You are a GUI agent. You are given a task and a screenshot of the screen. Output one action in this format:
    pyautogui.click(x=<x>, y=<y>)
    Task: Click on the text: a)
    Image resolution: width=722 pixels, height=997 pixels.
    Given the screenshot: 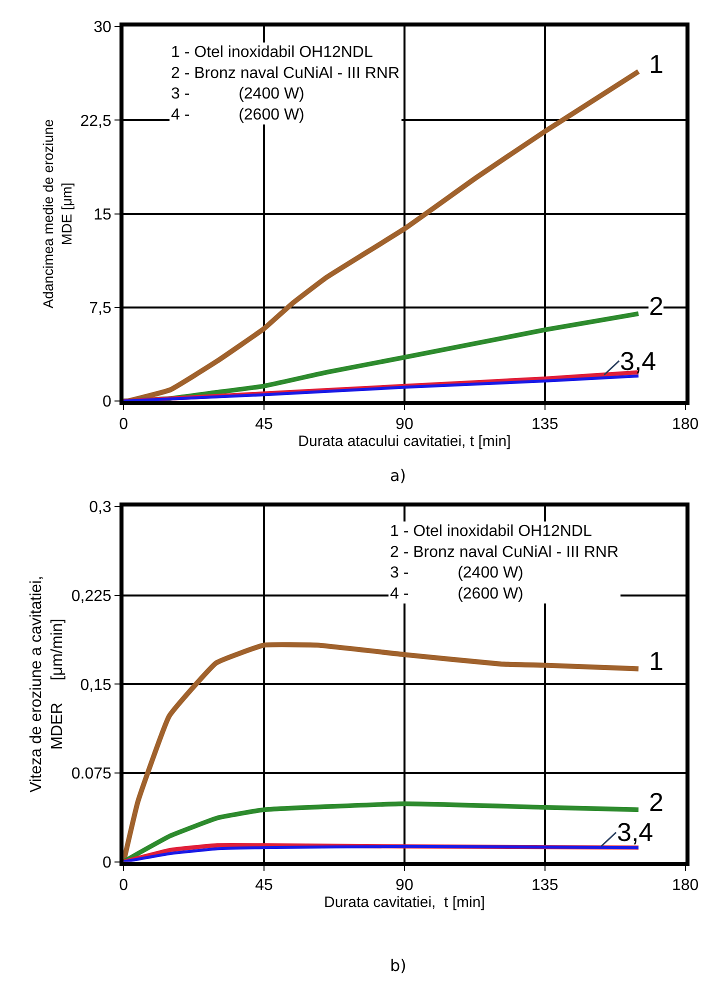 What is the action you would take?
    pyautogui.click(x=398, y=475)
    